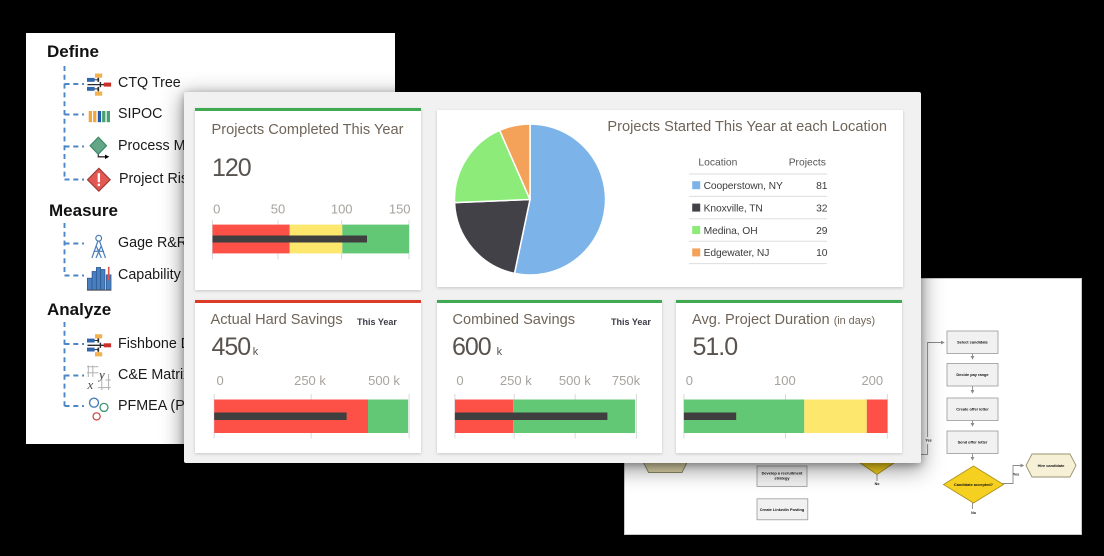 The height and width of the screenshot is (556, 1104). What do you see at coordinates (782, 509) in the screenshot?
I see `svg-text: Create LinkedIn Posting` at bounding box center [782, 509].